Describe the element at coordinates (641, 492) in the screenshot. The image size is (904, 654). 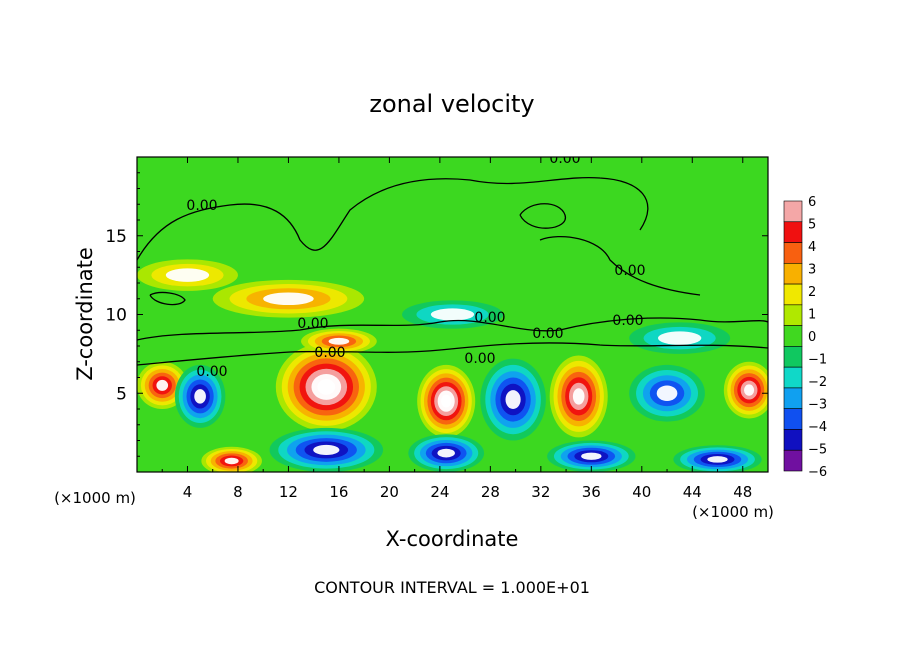
I see `x-tick-label: 40` at that location.